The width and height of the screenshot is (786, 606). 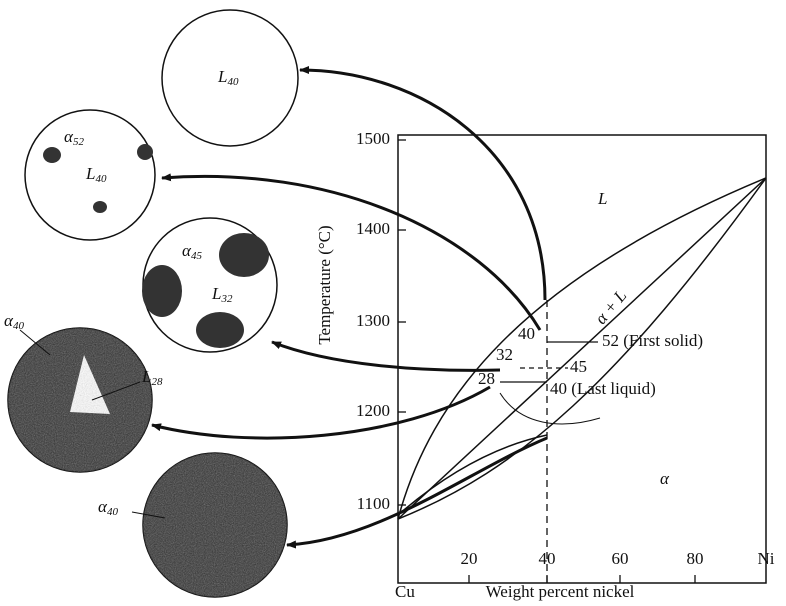 What do you see at coordinates (226, 299) in the screenshot?
I see `subscript: 32` at bounding box center [226, 299].